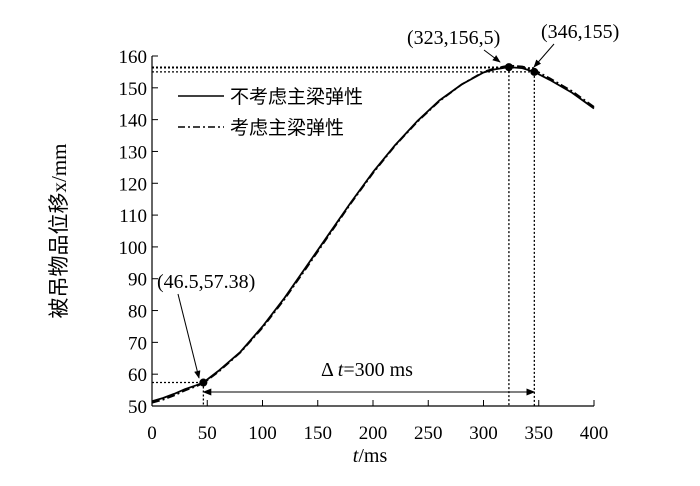  I want to click on x-tick-label: 300, so click(483, 433).